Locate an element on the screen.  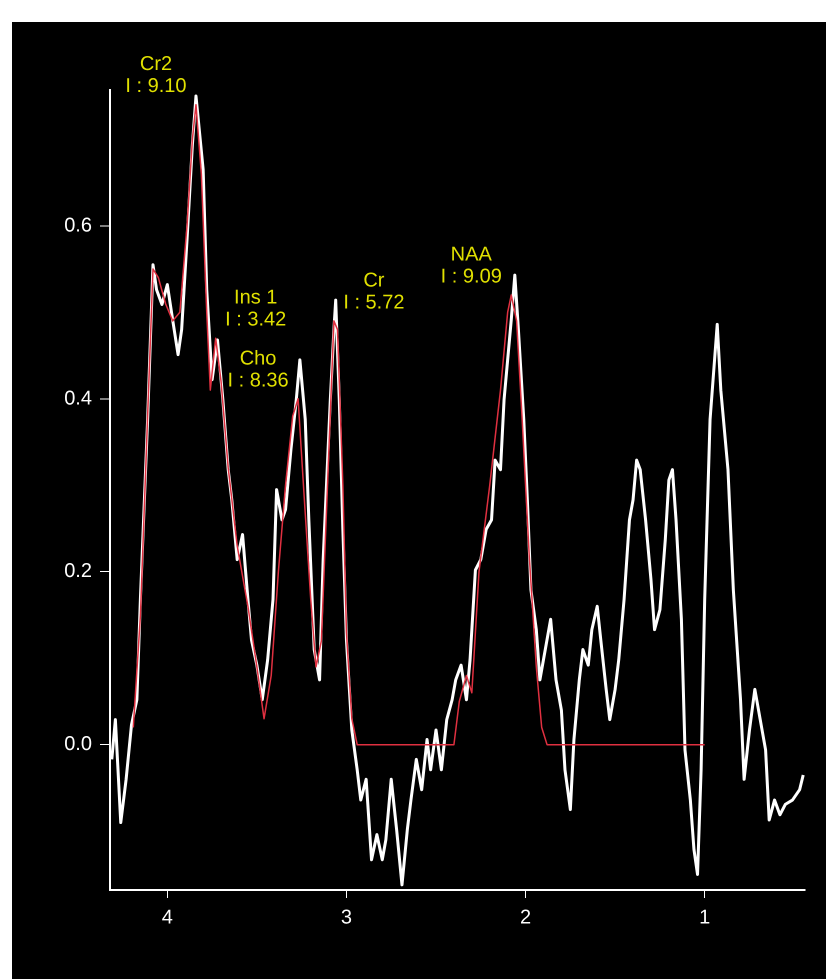
y-tick-label: 0.4 is located at coordinates (78, 398).